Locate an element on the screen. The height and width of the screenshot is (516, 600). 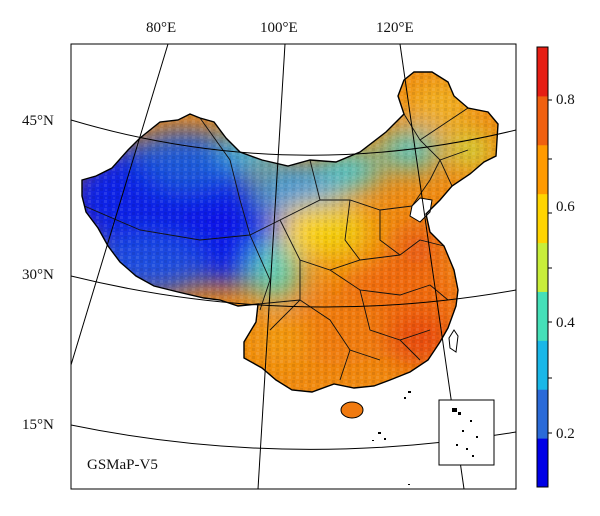
product-label: GSMaP-V5 is located at coordinates (122, 465).